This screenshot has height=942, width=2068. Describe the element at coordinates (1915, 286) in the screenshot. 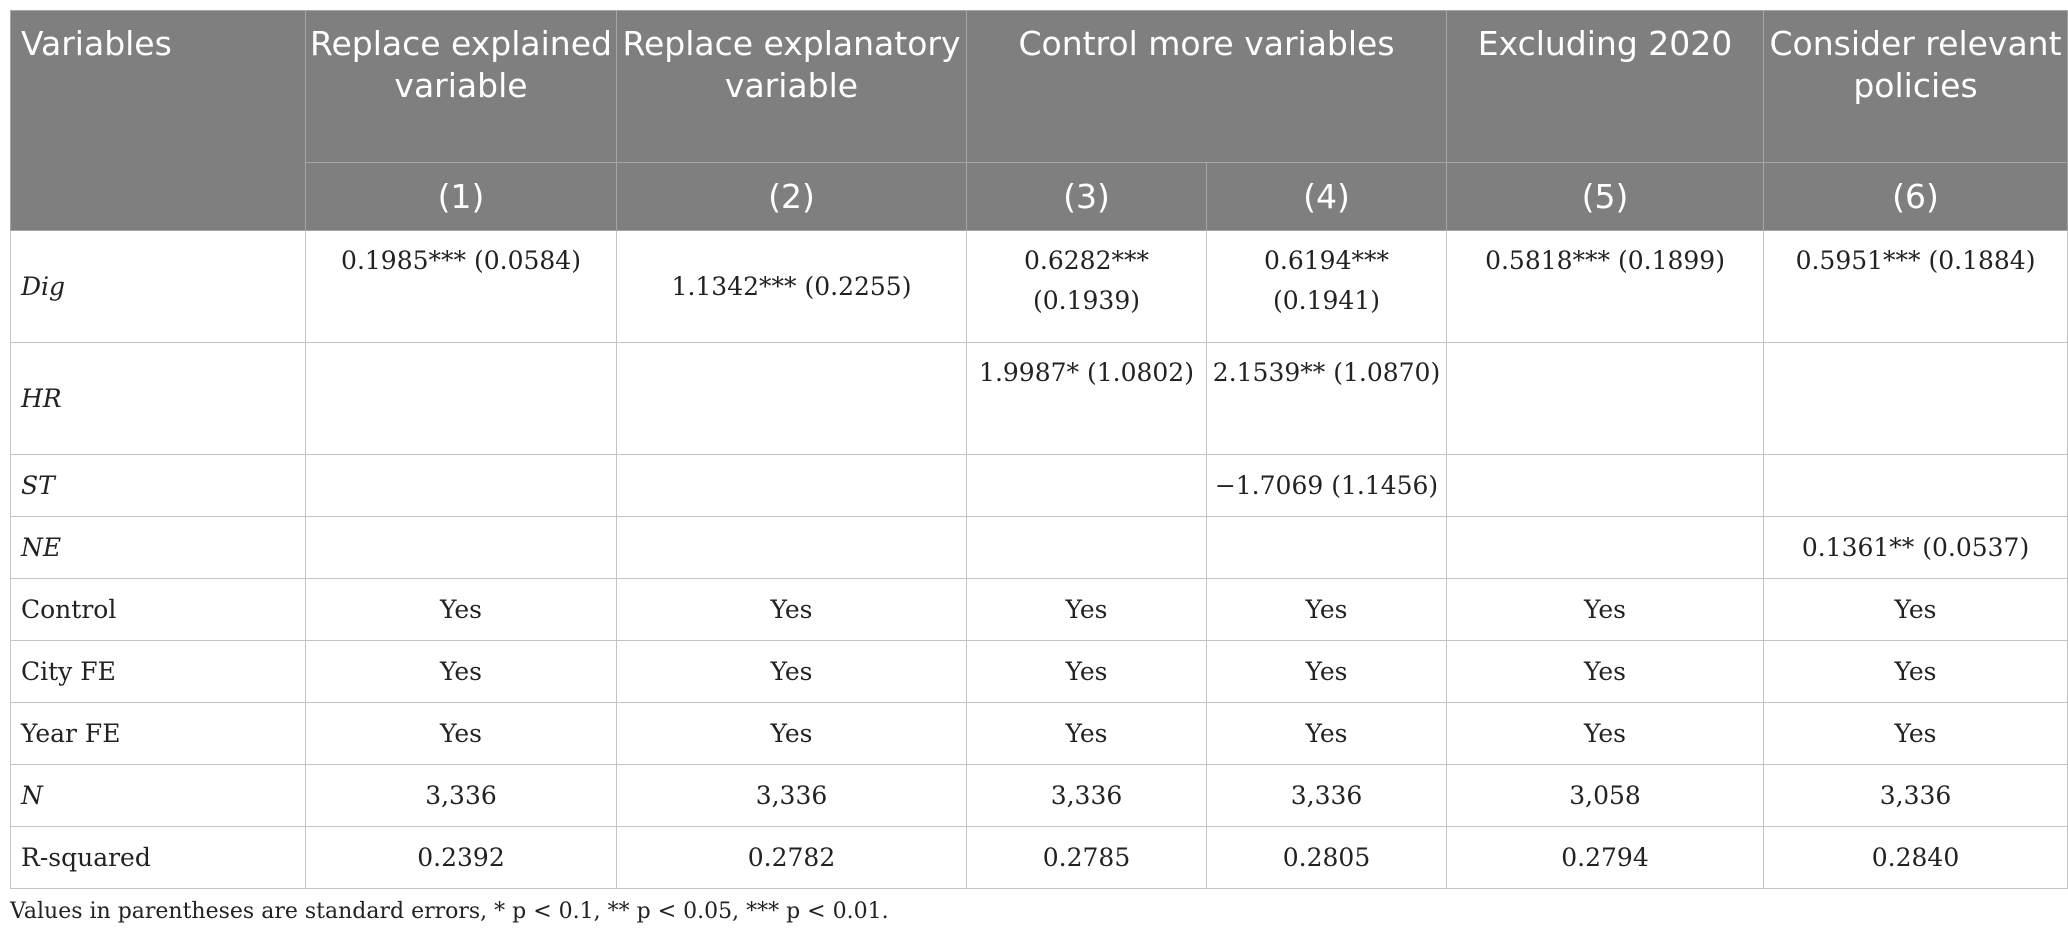

I see `table-cell: 0.5951*** (0.1884)` at that location.